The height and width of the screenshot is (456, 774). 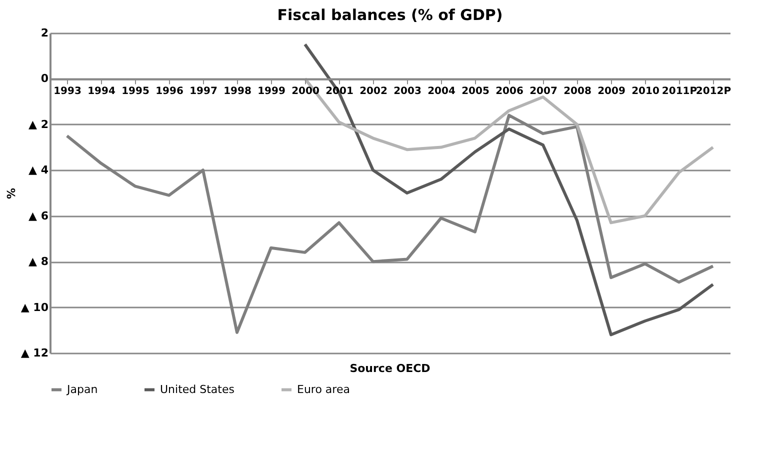 I want to click on y-tick-label: 2, so click(x=44, y=33).